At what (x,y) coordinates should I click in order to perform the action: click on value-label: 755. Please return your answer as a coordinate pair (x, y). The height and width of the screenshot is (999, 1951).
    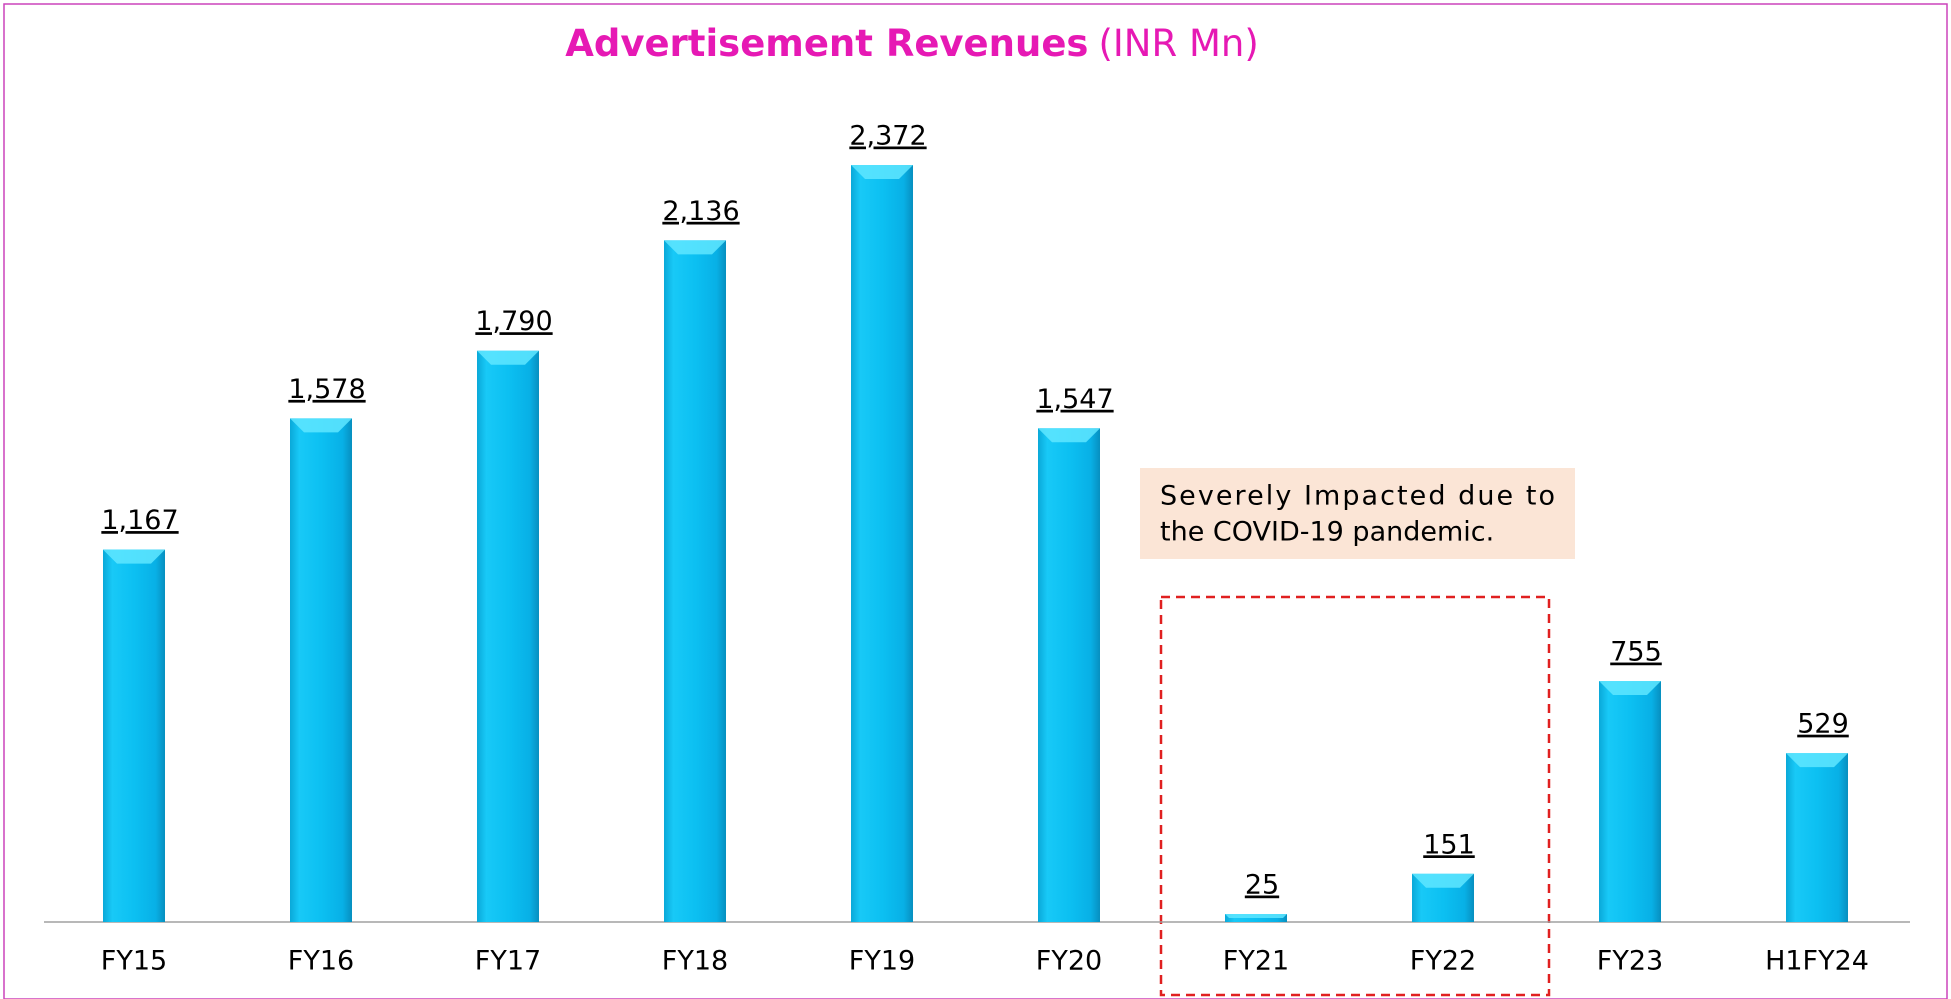
    Looking at the image, I should click on (1636, 652).